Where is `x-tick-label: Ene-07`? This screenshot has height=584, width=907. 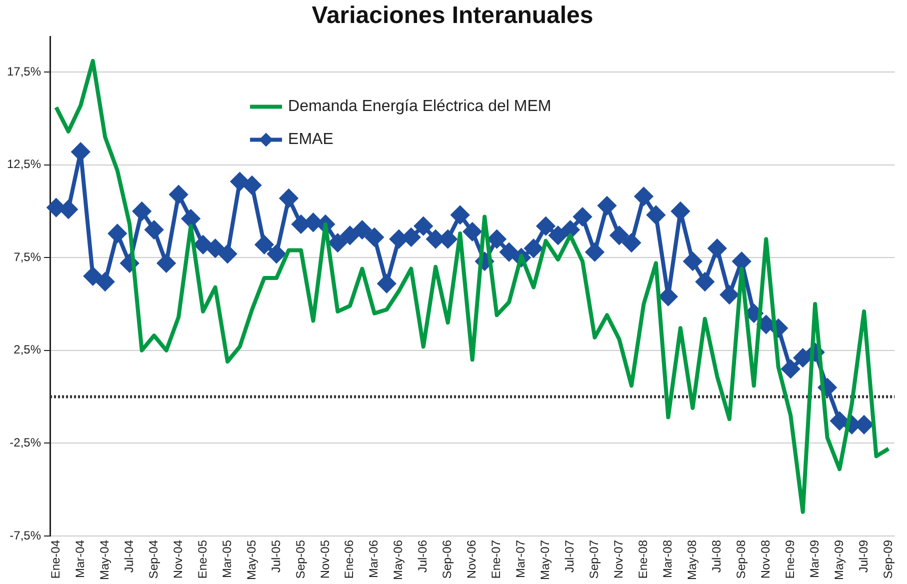
x-tick-label: Ene-07 is located at coordinates (496, 559).